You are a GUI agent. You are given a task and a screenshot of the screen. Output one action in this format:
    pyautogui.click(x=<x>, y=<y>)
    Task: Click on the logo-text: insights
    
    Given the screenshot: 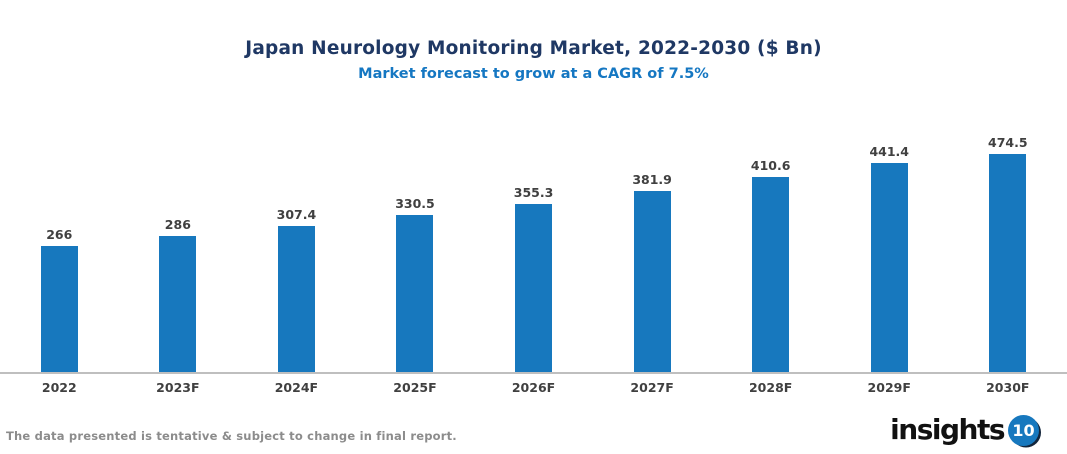 What is the action you would take?
    pyautogui.click(x=947, y=429)
    